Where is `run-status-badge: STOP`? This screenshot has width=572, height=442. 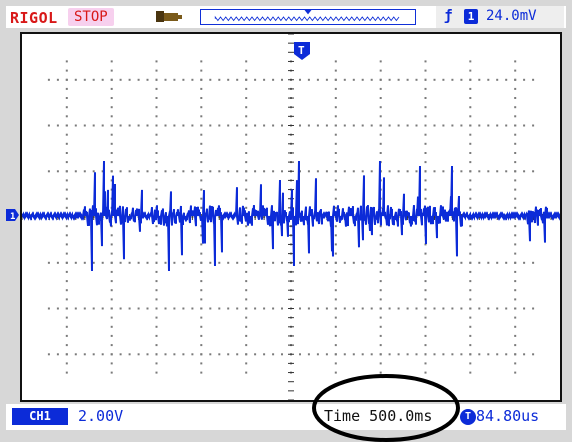 run-status-badge: STOP is located at coordinates (91, 17).